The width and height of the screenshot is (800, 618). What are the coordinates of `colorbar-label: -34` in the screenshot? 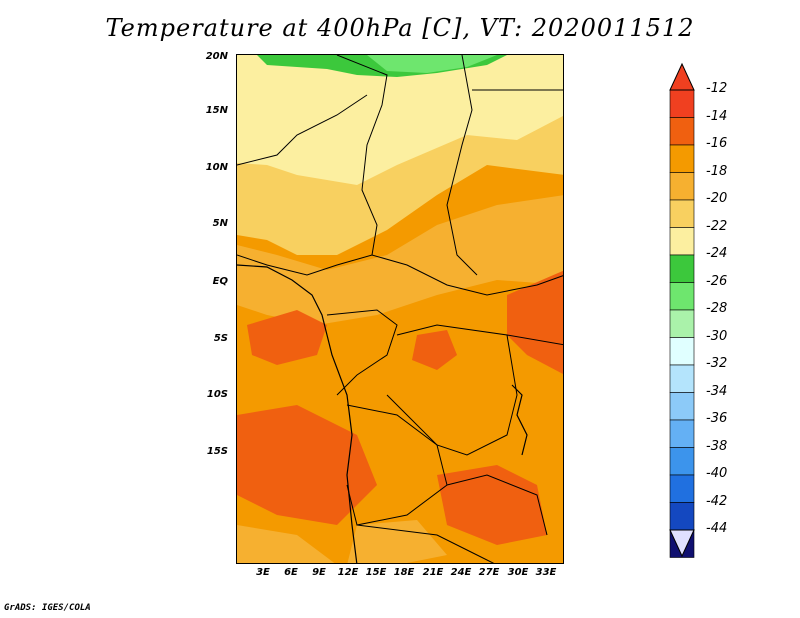 It's located at (717, 391).